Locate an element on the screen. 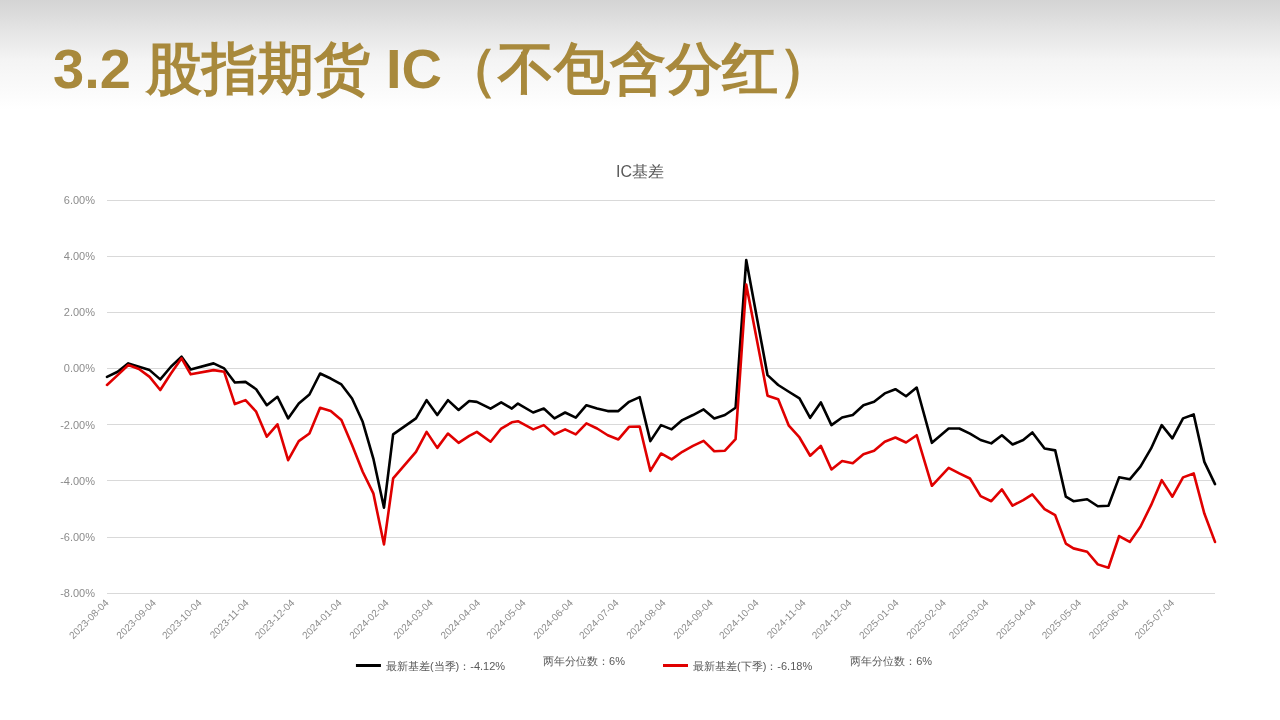  y-tick-label: 2.00% is located at coordinates (79, 312).